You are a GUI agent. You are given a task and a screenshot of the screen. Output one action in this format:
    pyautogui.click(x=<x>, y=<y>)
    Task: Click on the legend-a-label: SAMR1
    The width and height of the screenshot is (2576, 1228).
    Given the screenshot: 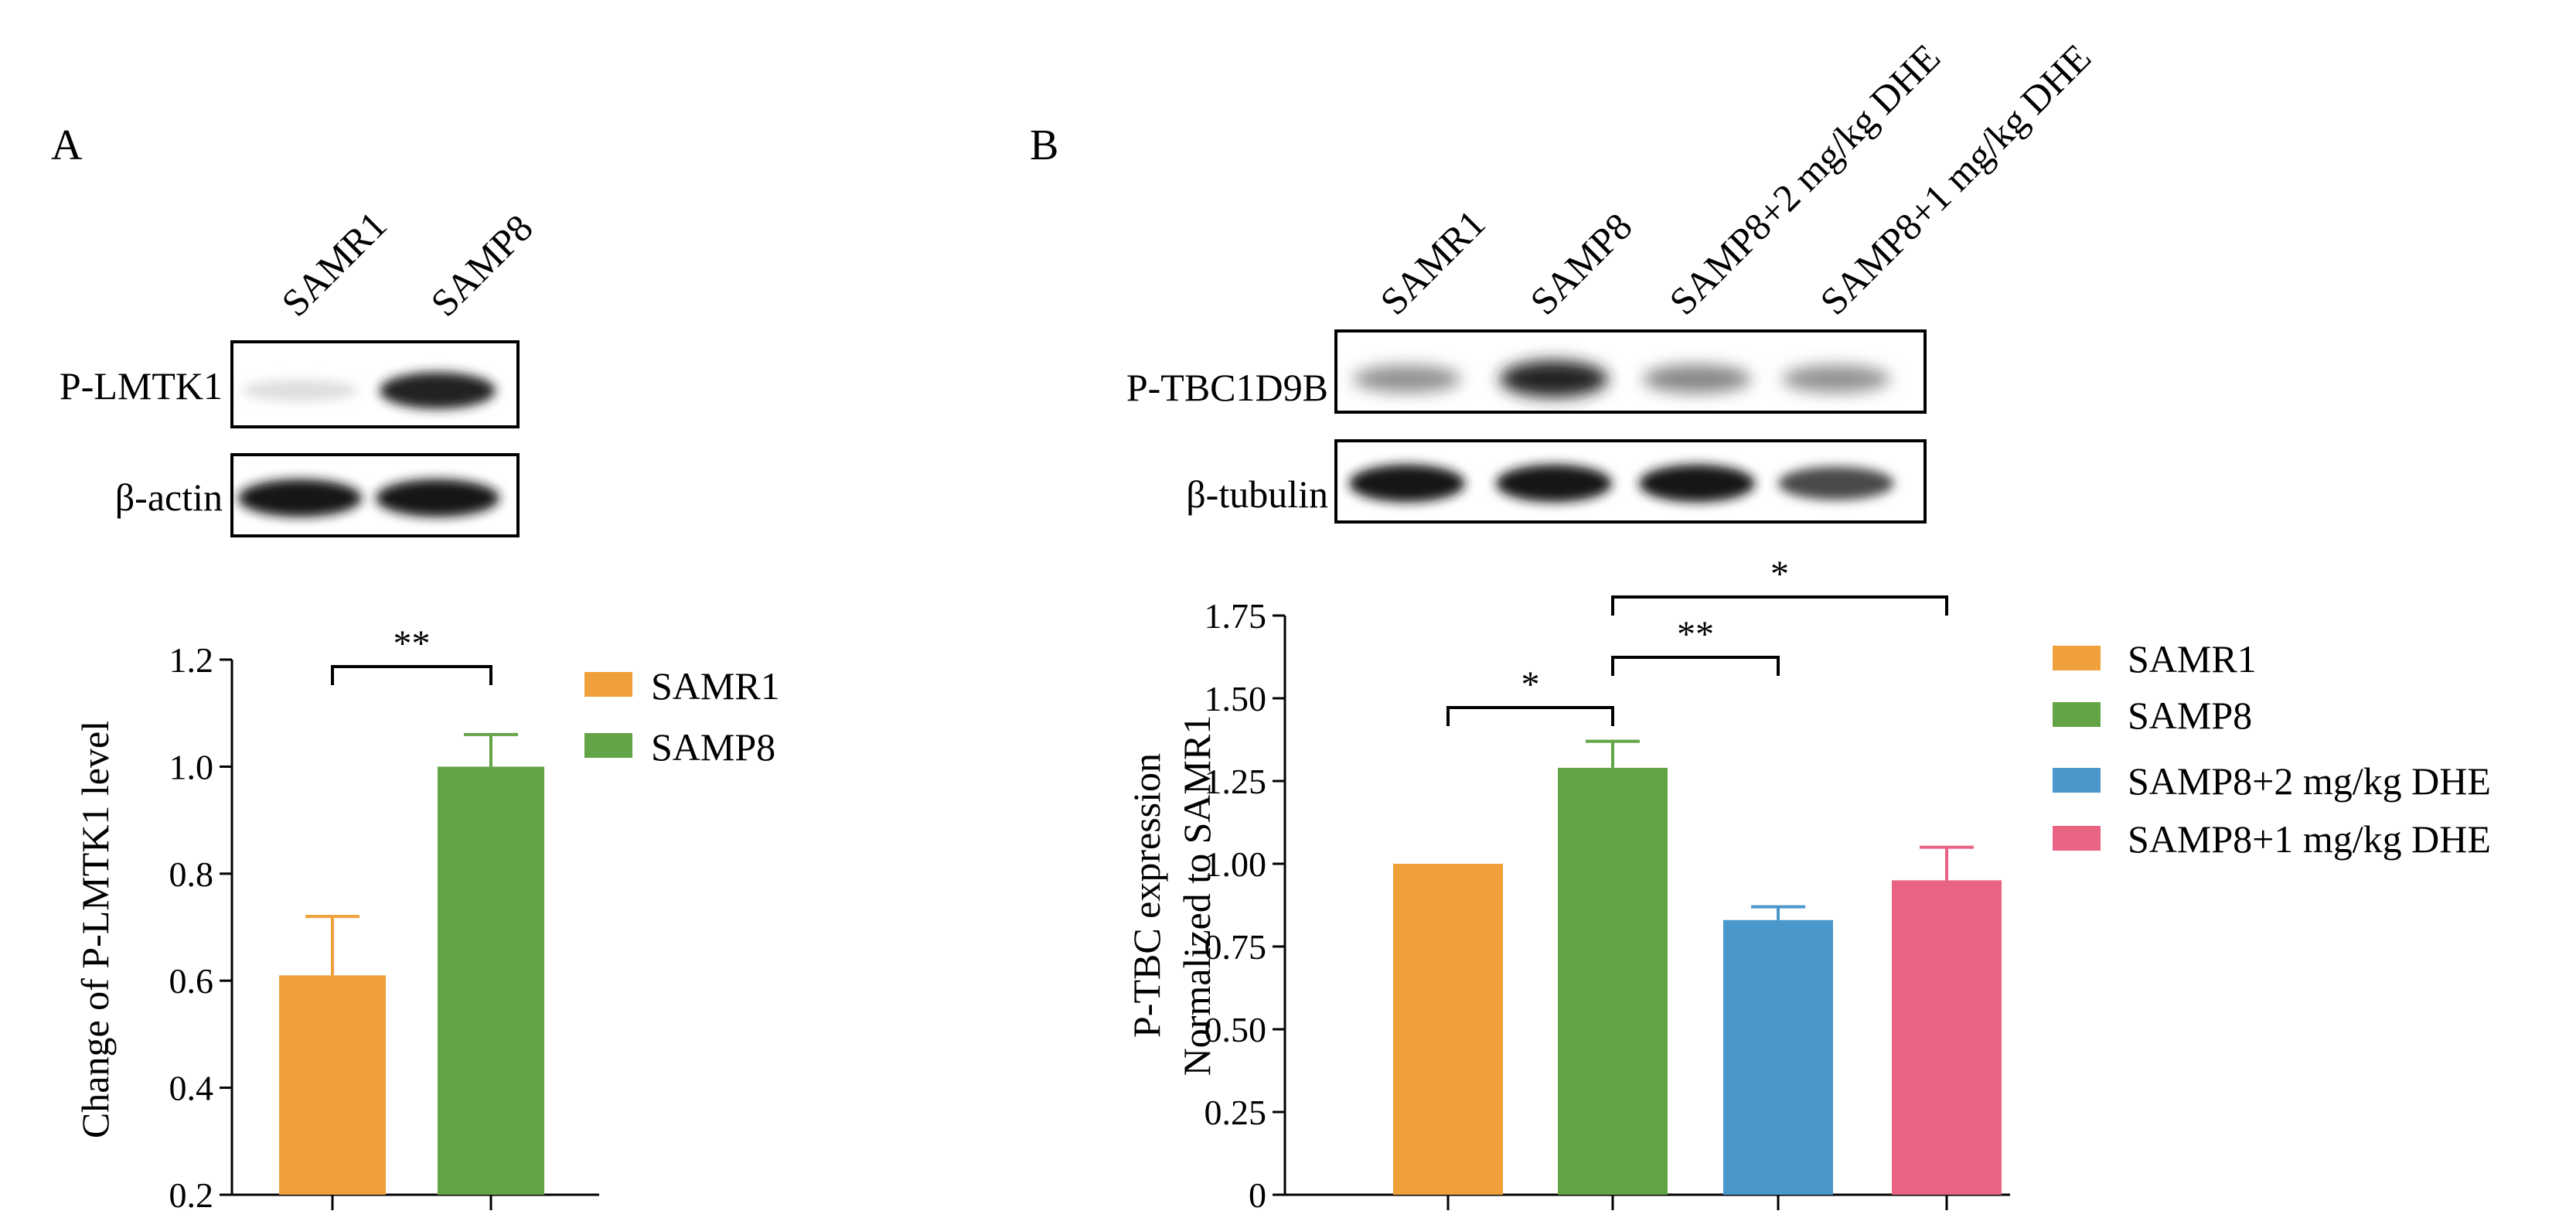 What is the action you would take?
    pyautogui.click(x=715, y=686)
    